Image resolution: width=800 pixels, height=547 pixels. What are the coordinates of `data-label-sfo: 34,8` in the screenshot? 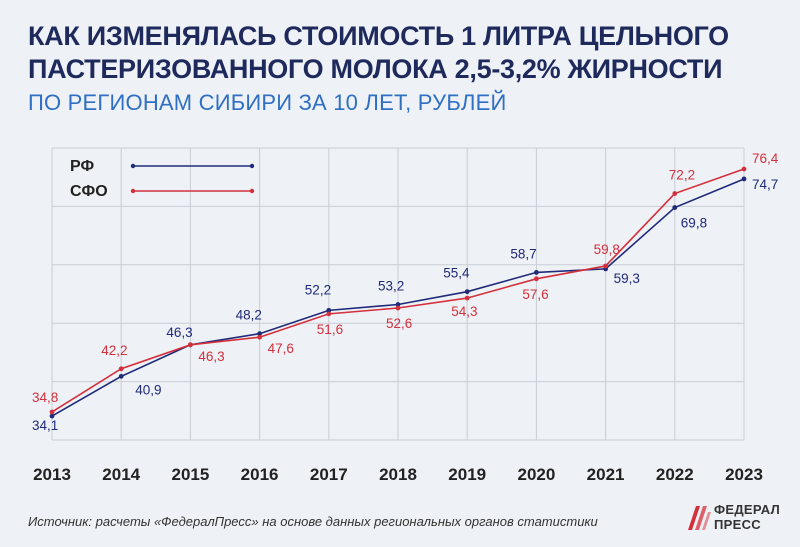 It's located at (45, 397).